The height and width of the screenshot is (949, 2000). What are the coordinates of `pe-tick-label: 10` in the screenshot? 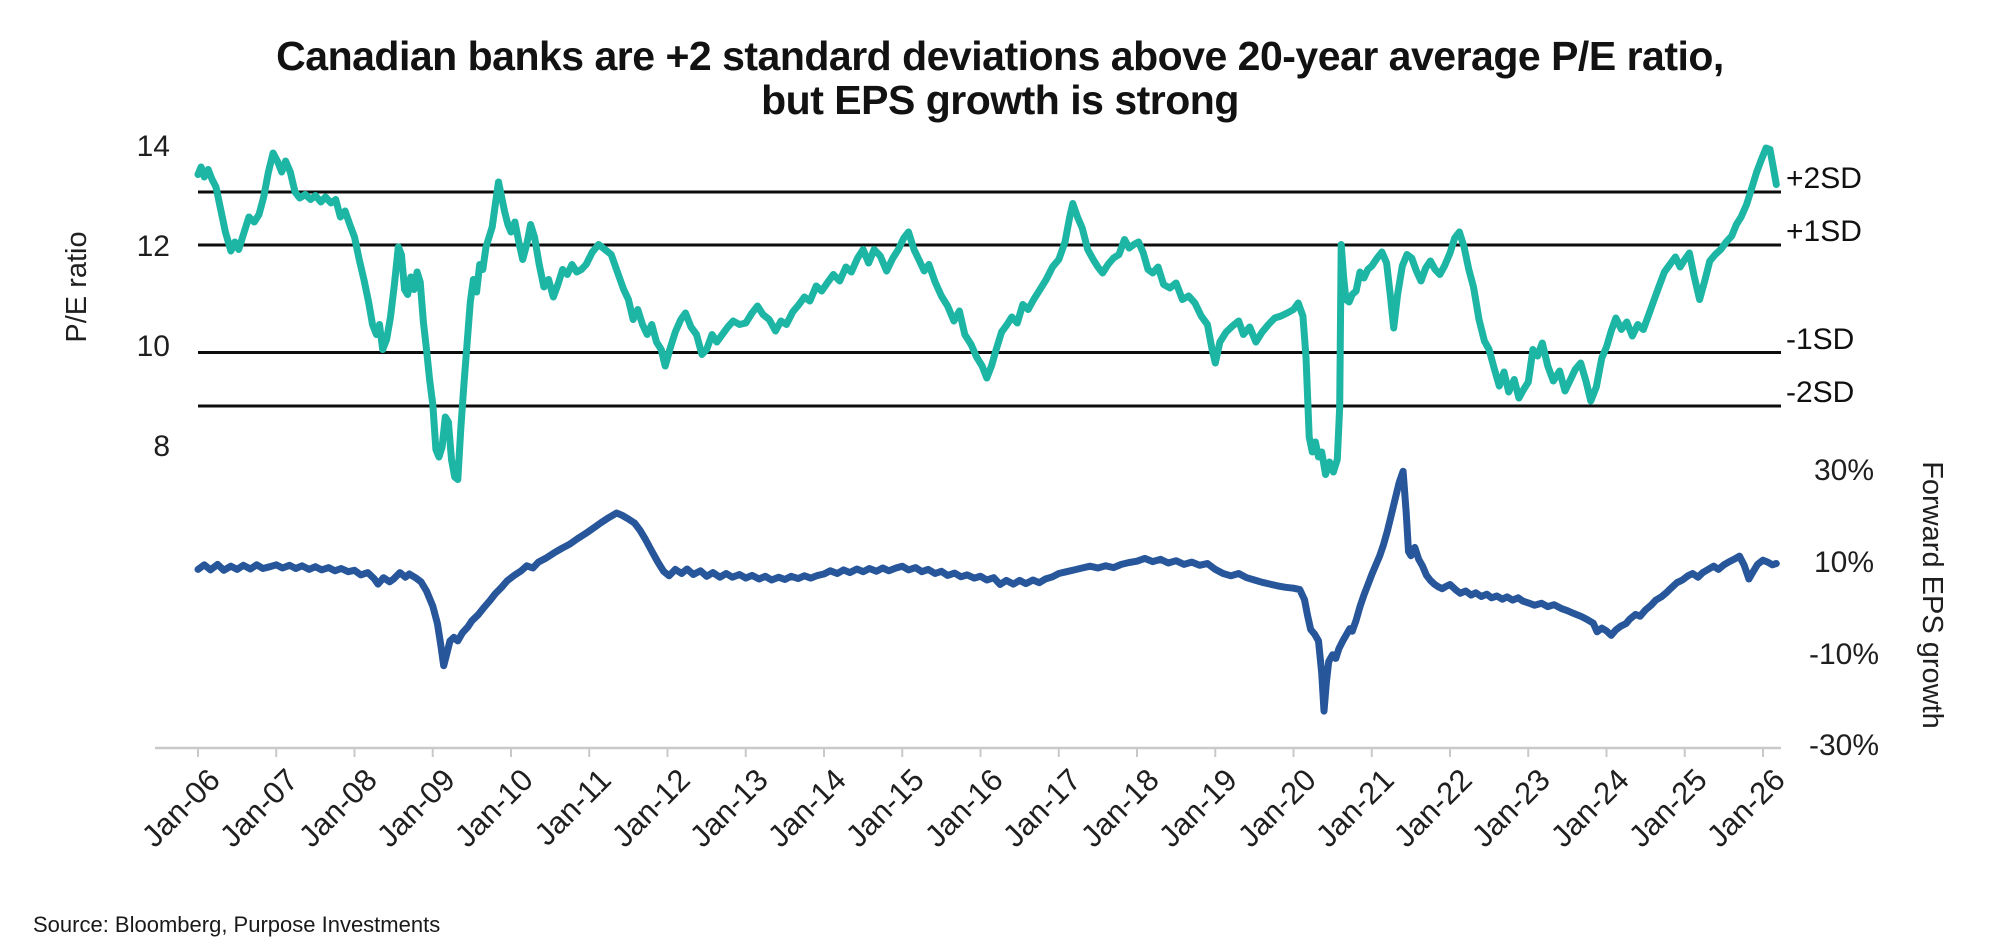 It's located at (153, 346).